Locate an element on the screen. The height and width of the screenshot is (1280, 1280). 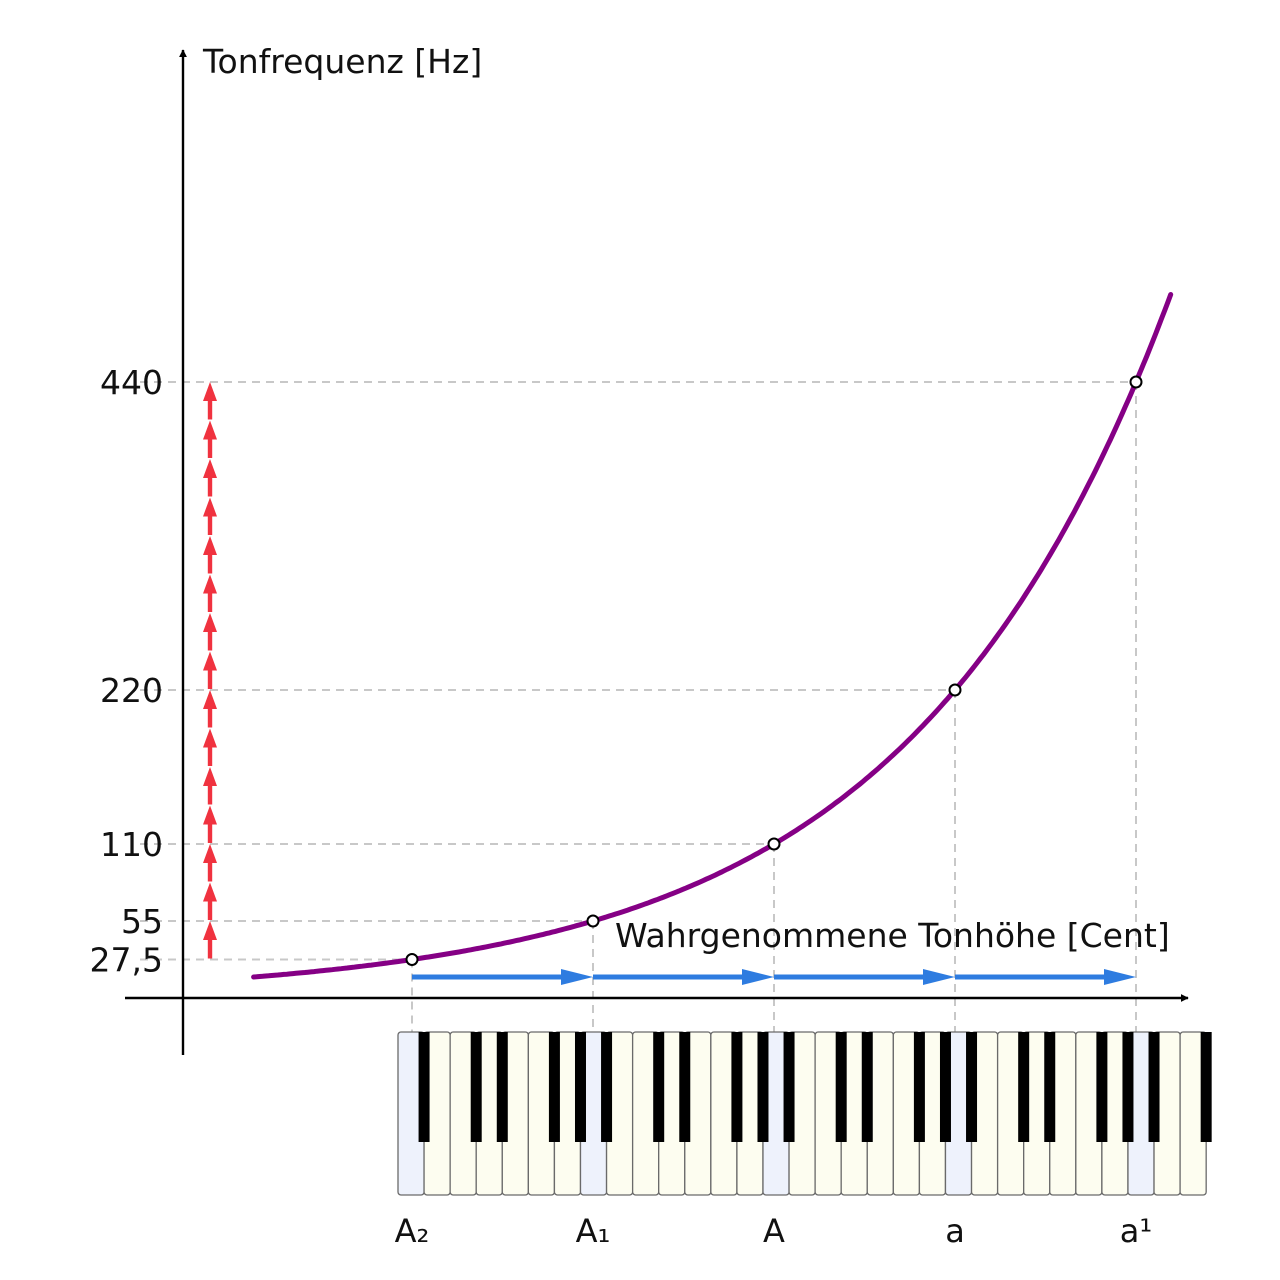
x-tick-label: A is located at coordinates (774, 1231).